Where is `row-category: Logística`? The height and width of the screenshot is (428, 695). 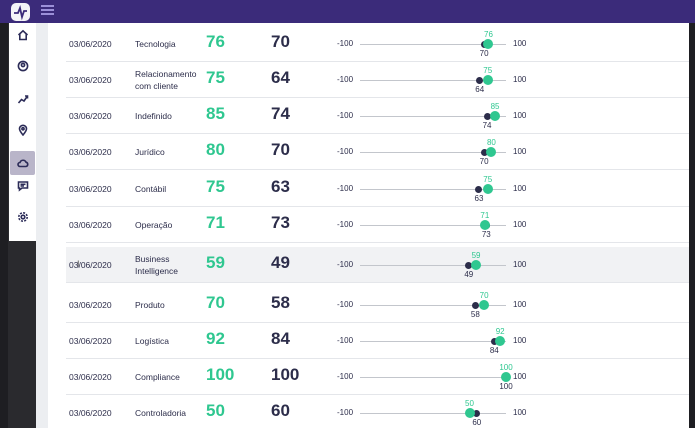 row-category: Logística is located at coordinates (152, 341).